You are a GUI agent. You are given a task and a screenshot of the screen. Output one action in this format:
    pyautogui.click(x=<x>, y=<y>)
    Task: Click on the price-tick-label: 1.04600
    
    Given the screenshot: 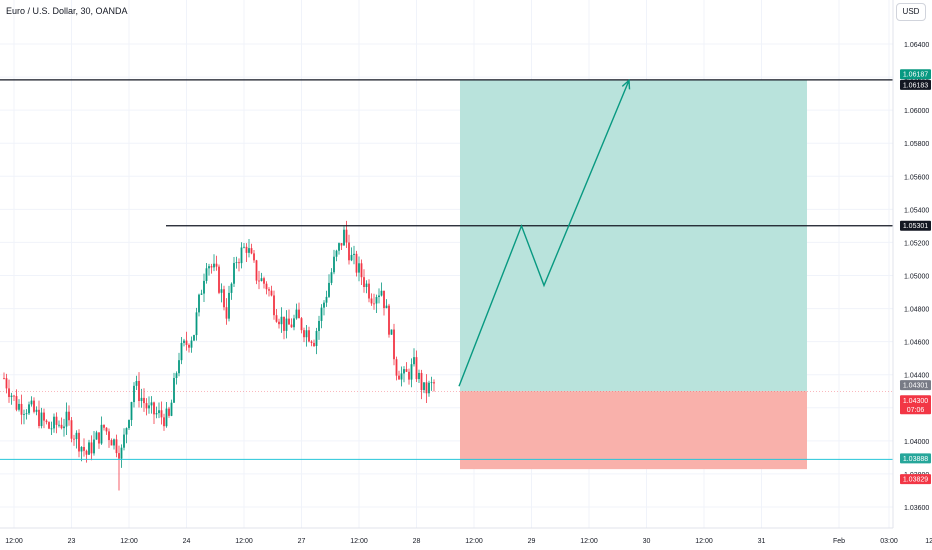 What is the action you would take?
    pyautogui.click(x=916, y=343)
    